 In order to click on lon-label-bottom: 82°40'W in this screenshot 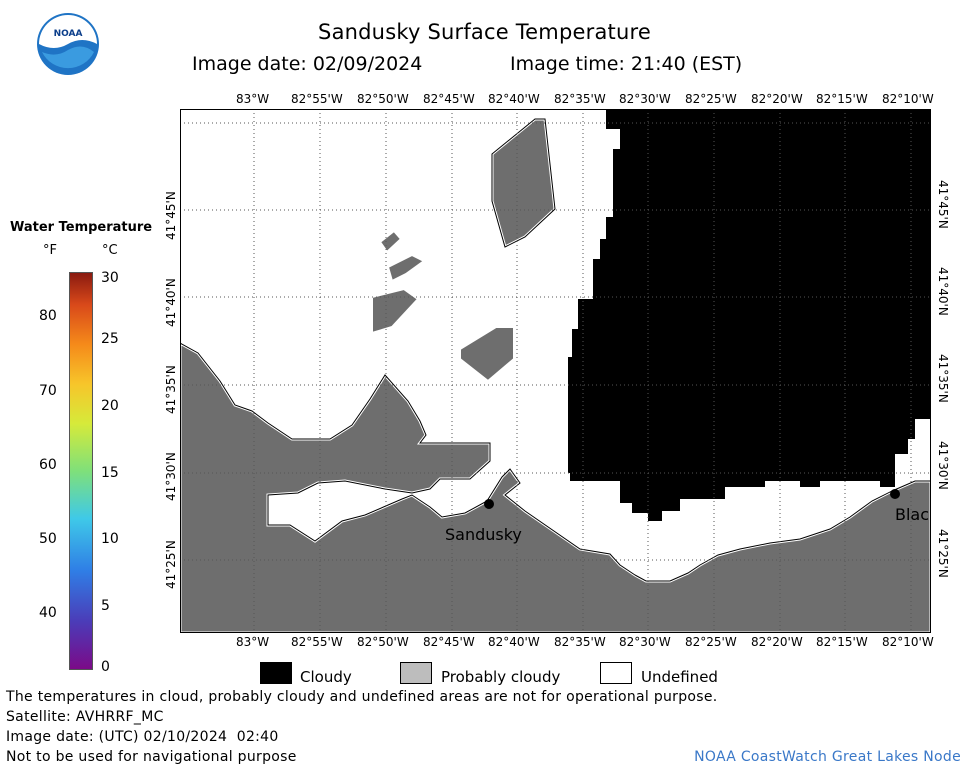, I will do `click(514, 642)`.